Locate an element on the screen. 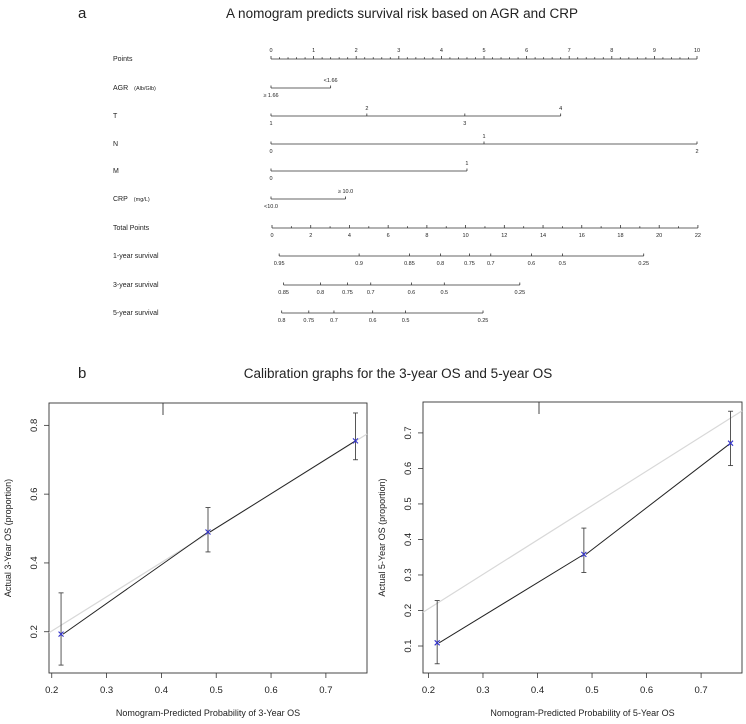 The image size is (746, 724). total-points-tick-label: 20 is located at coordinates (659, 236).